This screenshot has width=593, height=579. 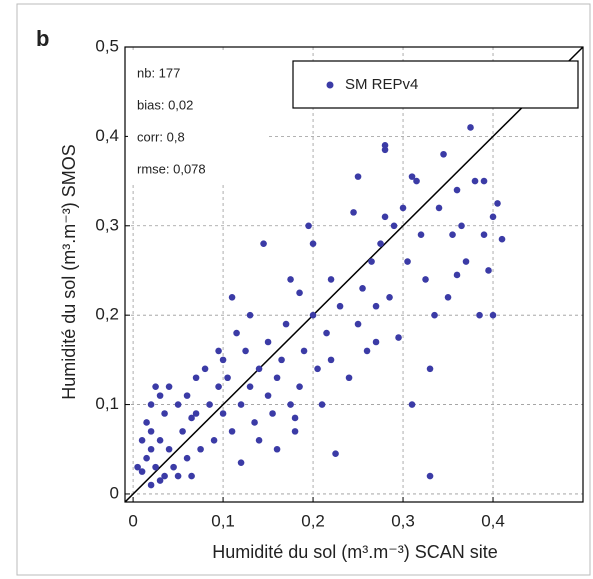 What do you see at coordinates (132, 520) in the screenshot?
I see `x-tick-label: 0` at bounding box center [132, 520].